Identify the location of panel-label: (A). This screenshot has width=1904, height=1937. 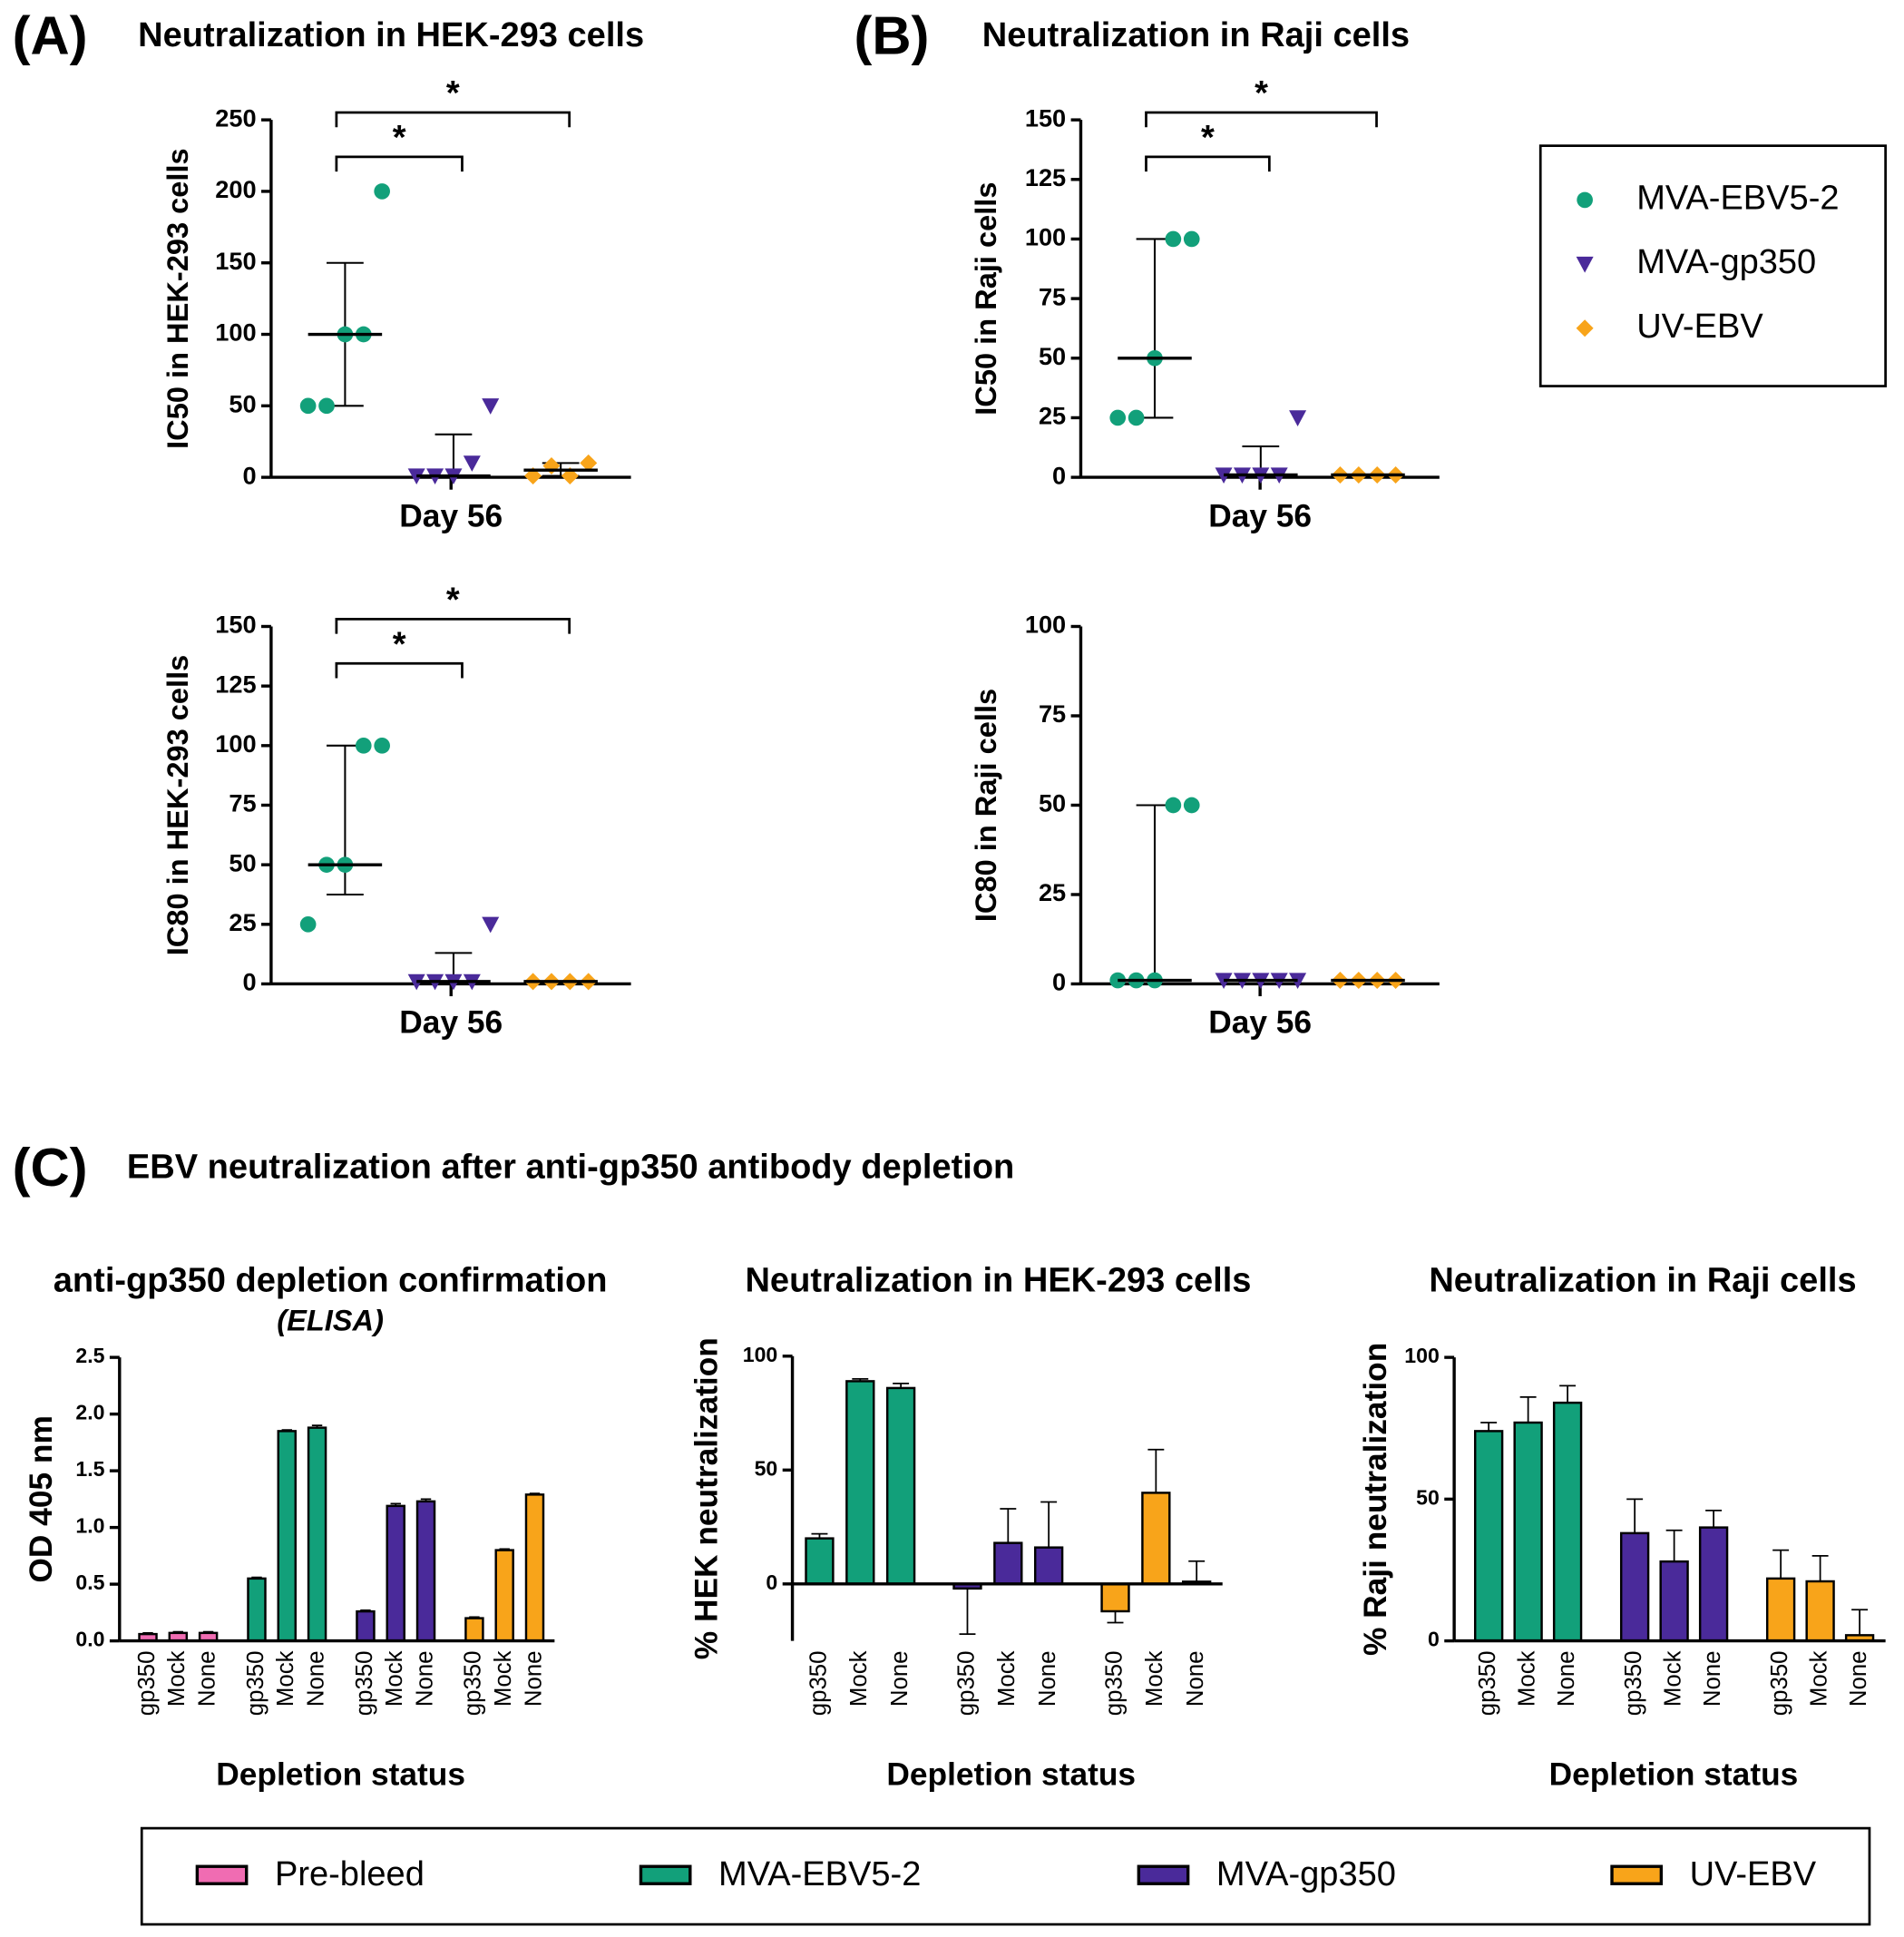
(51, 35).